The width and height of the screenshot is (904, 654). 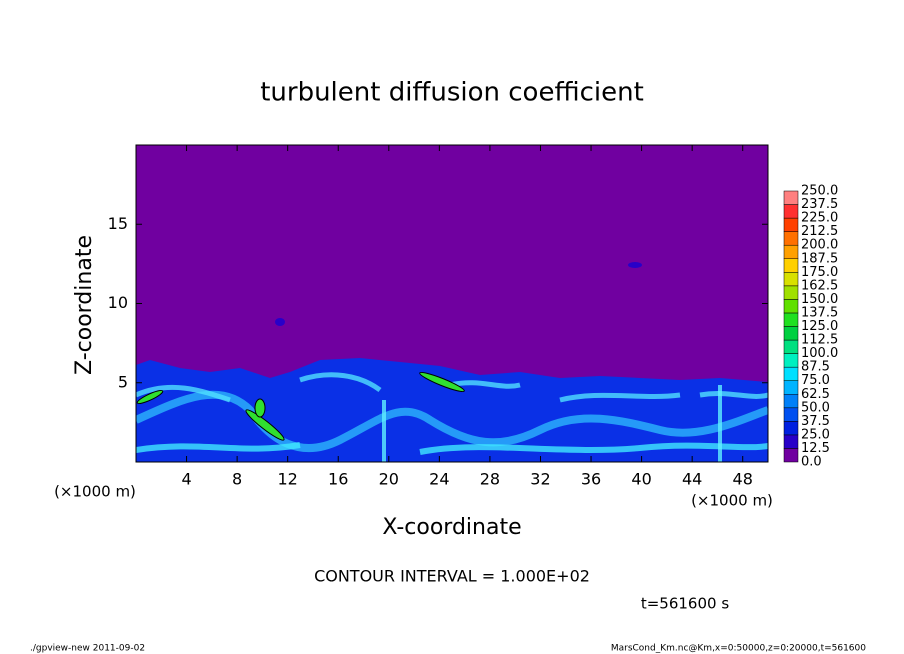 I want to click on x-tick-label: 16, so click(x=338, y=479).